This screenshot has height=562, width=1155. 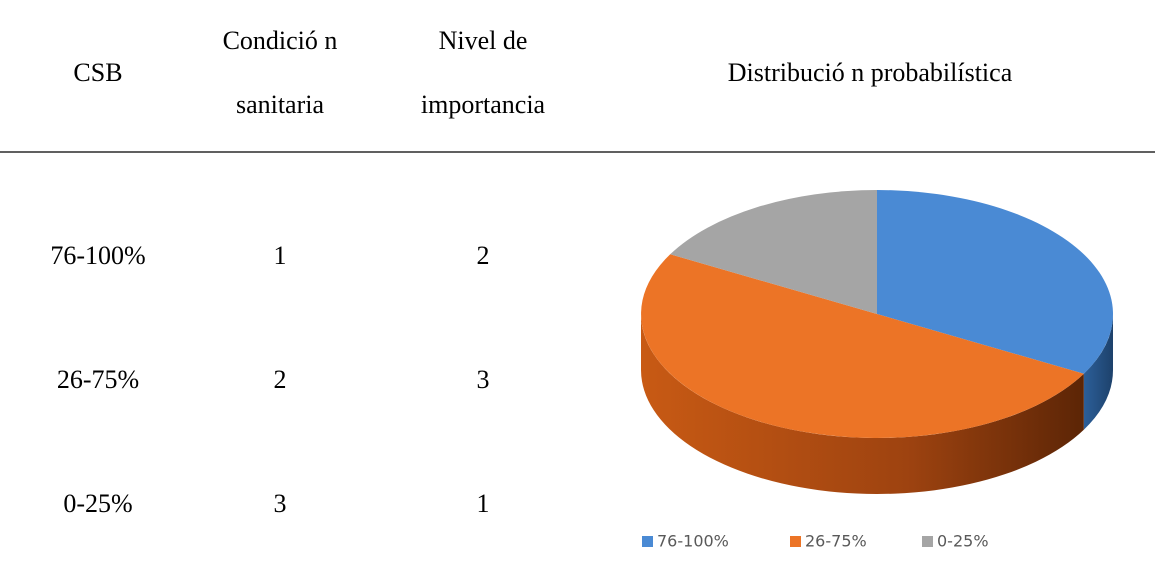 What do you see at coordinates (280, 40) in the screenshot?
I see `header-cell: Condició n` at bounding box center [280, 40].